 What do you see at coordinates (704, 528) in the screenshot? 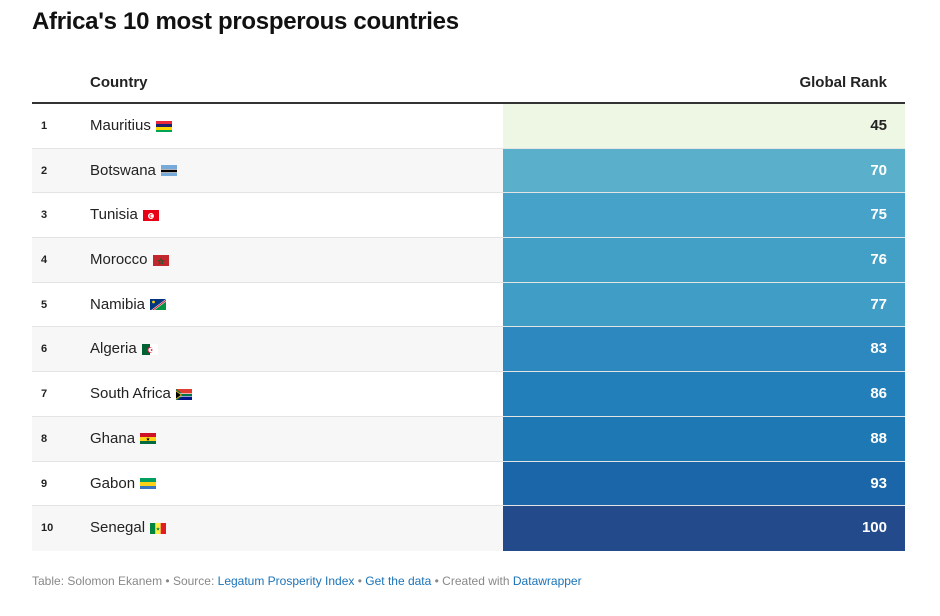
I see `rank-heat-cell: 100` at bounding box center [704, 528].